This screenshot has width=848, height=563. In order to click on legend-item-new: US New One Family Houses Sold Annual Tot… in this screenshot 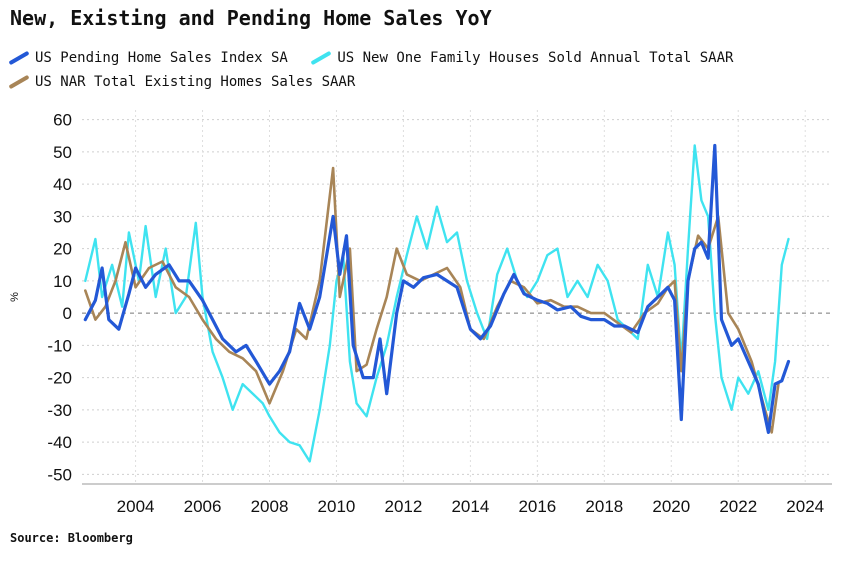, I will do `click(521, 58)`.